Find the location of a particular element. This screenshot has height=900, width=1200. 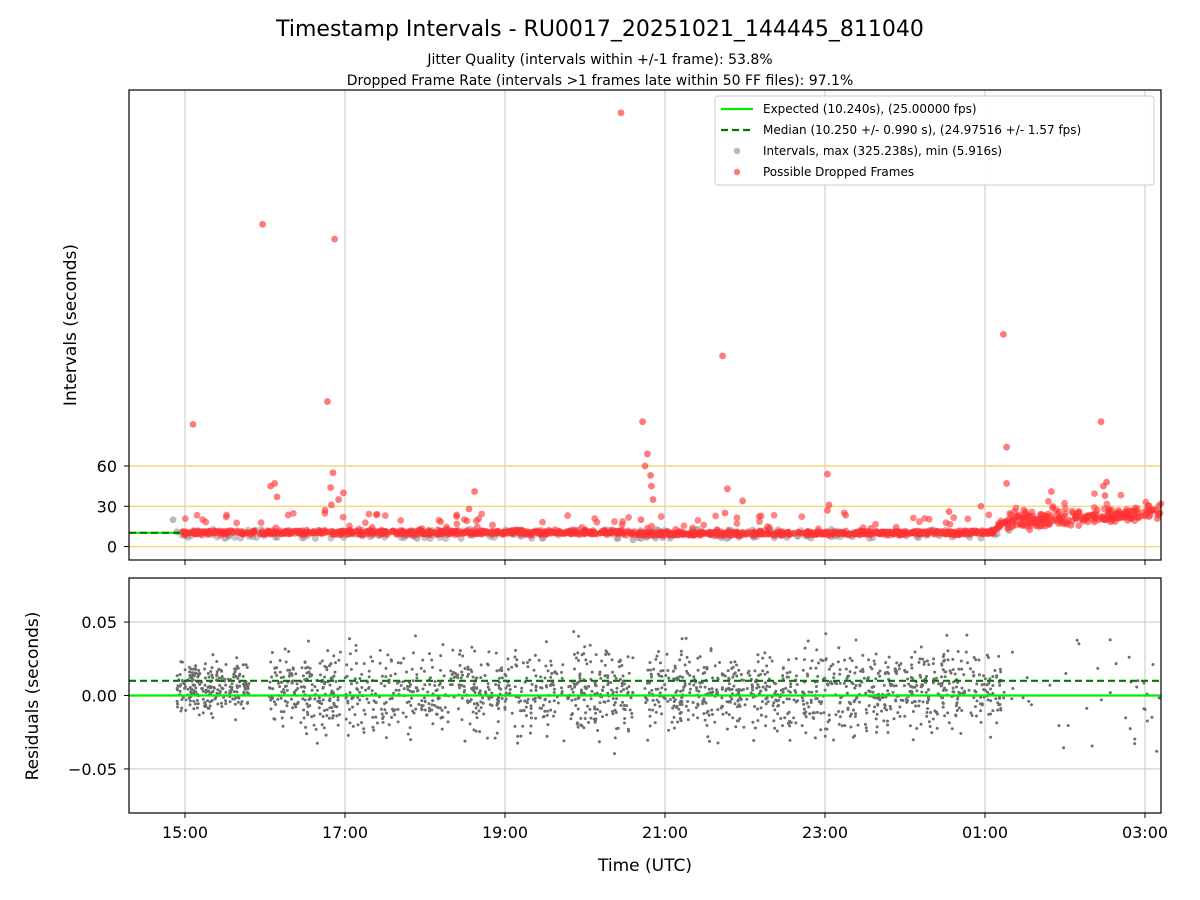

legend-dropped-label: Possible Dropped Frames is located at coordinates (838, 172).